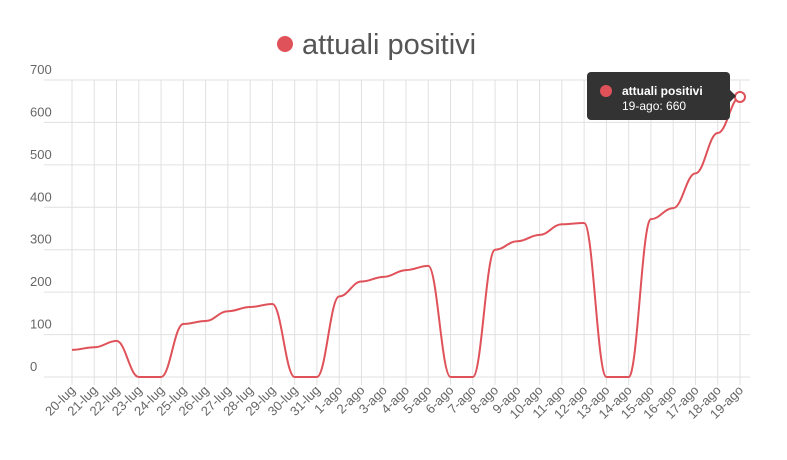 The height and width of the screenshot is (460, 787). What do you see at coordinates (33, 366) in the screenshot?
I see `y-tick-label: 0` at bounding box center [33, 366].